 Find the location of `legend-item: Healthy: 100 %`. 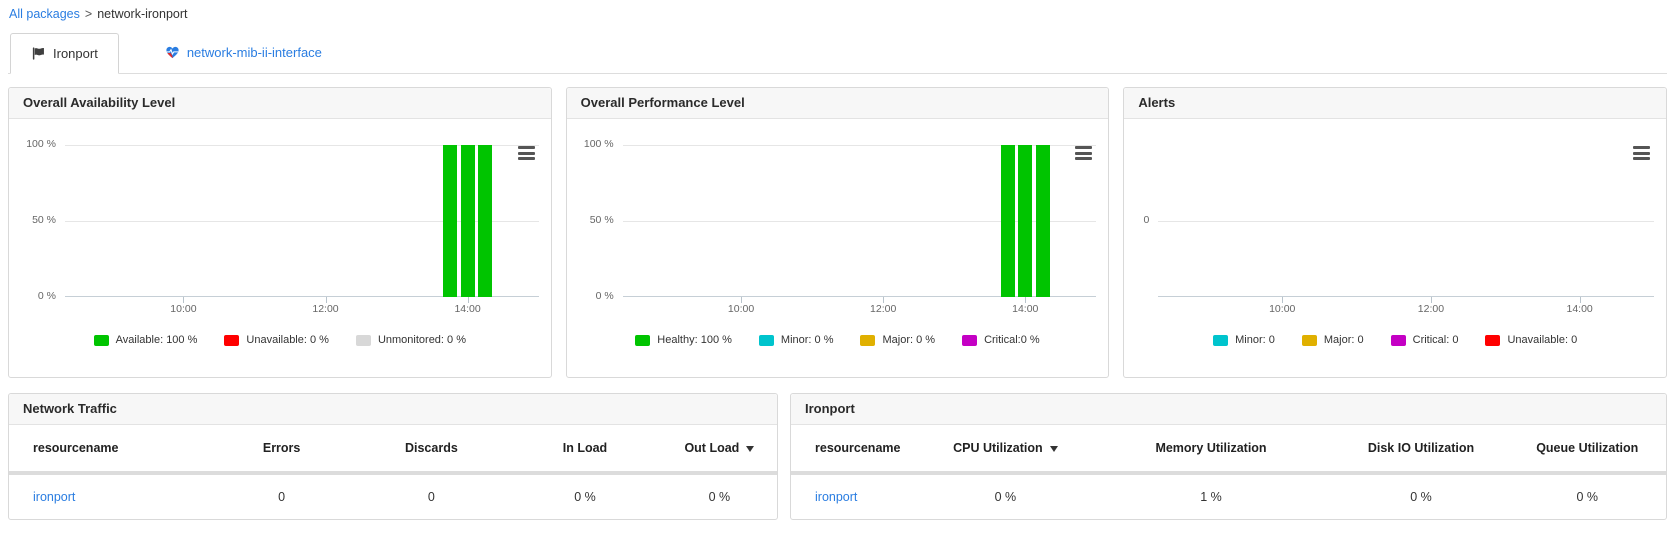

legend-item: Healthy: 100 % is located at coordinates (683, 340).